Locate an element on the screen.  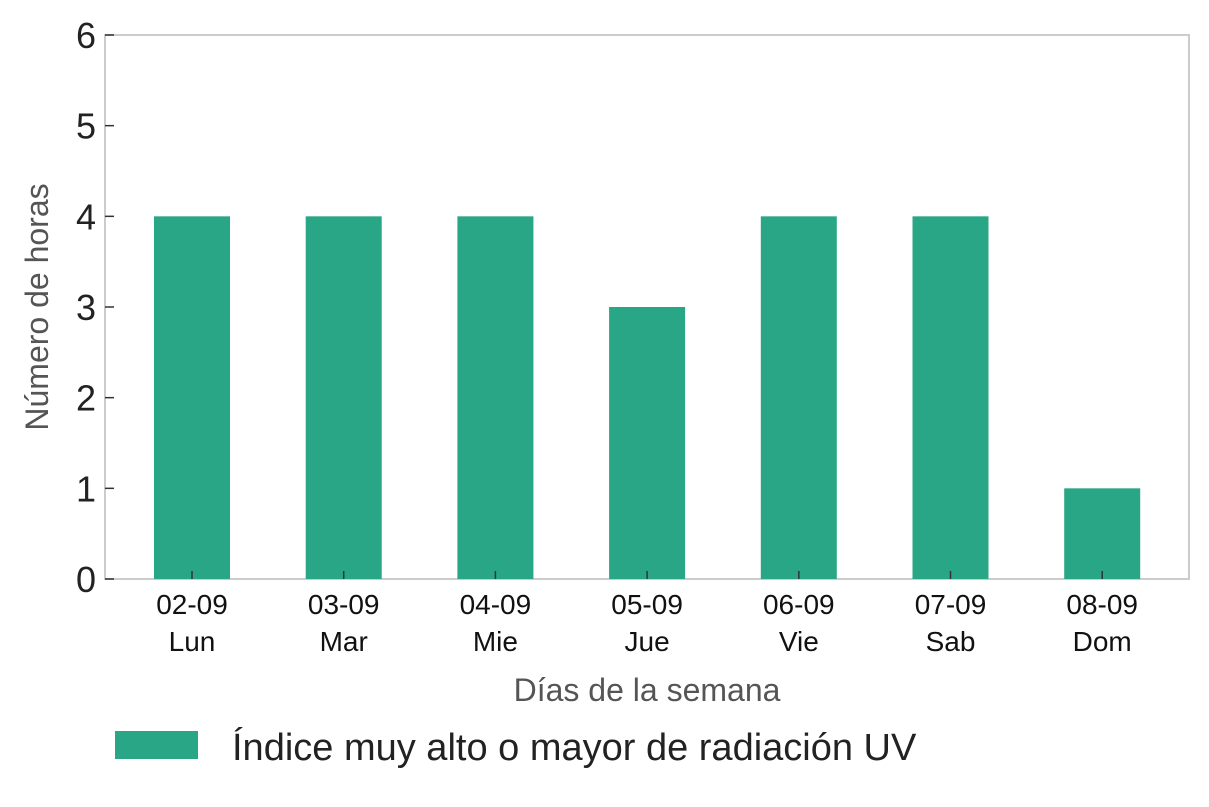
bar-vie is located at coordinates (798, 398).